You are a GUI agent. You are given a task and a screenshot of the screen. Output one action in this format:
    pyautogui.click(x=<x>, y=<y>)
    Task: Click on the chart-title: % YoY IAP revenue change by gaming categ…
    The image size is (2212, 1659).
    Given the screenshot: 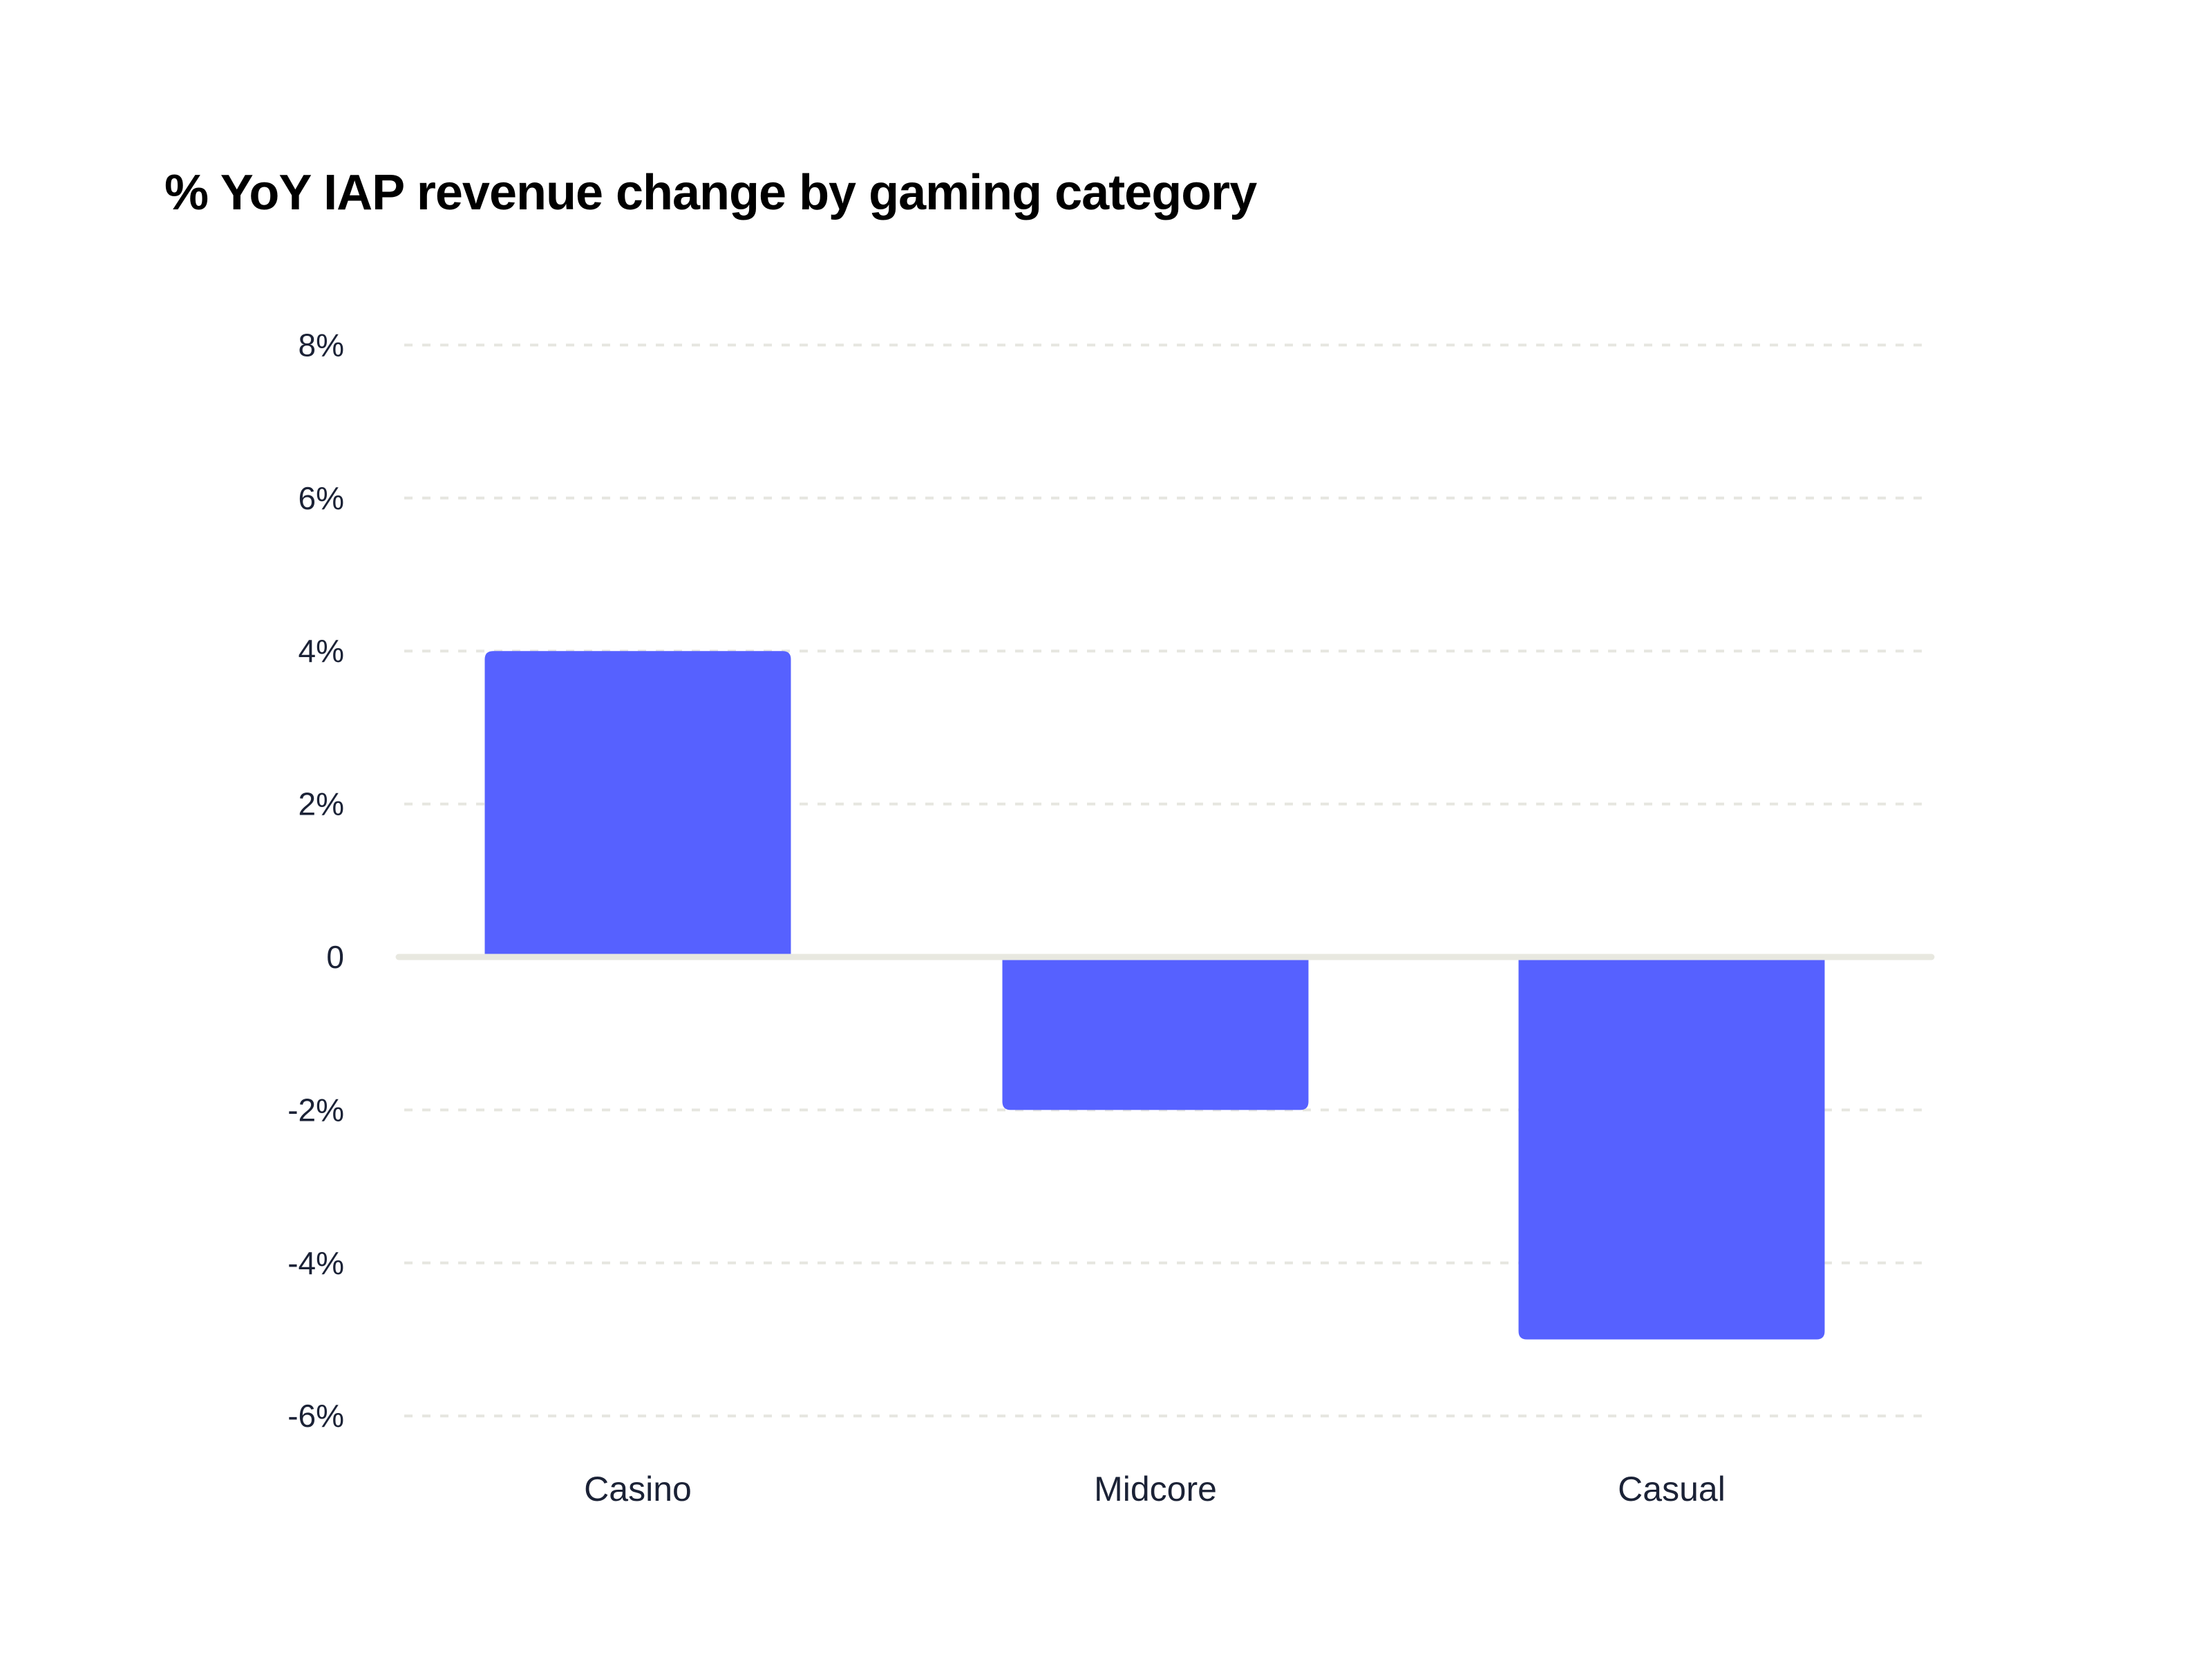 What is the action you would take?
    pyautogui.click(x=710, y=193)
    